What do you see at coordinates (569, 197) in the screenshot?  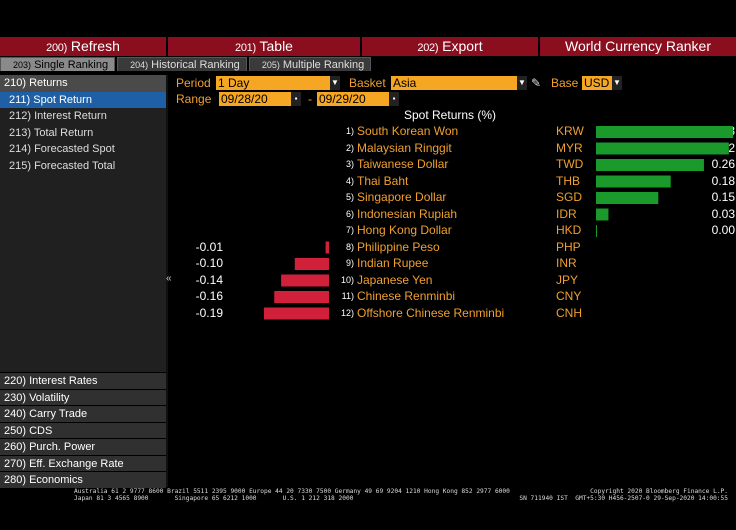 I see `row-currency-code: SGD` at bounding box center [569, 197].